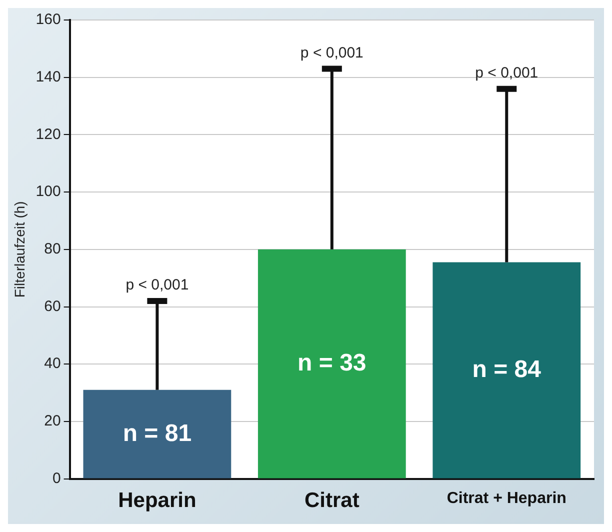  Describe the element at coordinates (52, 421) in the screenshot. I see `y-tick-label: 20` at that location.